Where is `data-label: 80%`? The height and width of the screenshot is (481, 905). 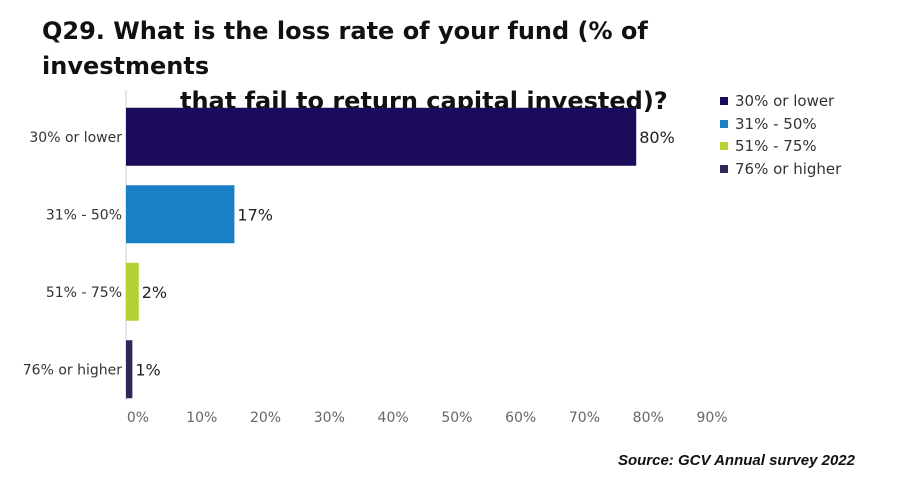 data-label: 80% is located at coordinates (657, 137).